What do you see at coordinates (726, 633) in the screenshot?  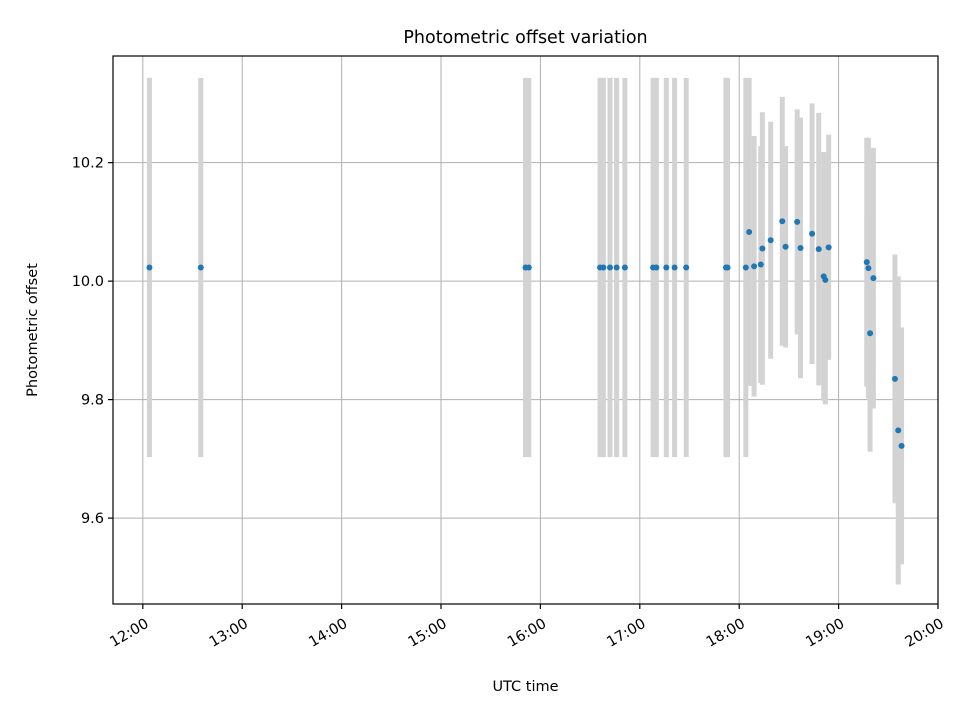 I see `x-tick-label: 18:00` at bounding box center [726, 633].